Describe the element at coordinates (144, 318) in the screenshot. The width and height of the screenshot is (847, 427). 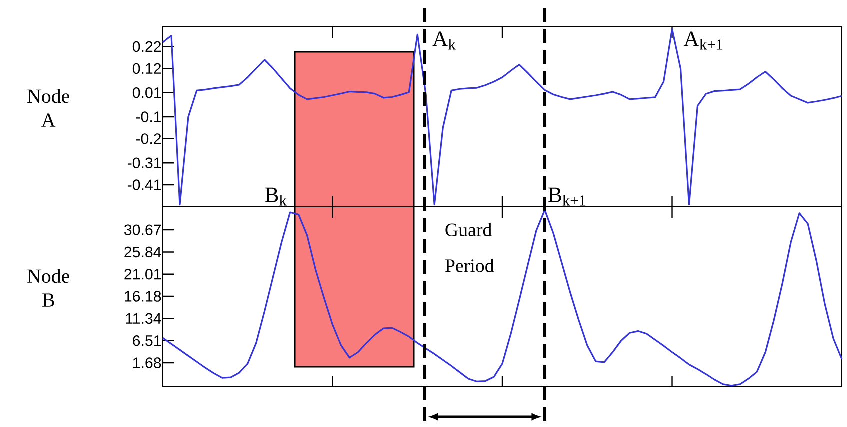
I see `y-tick-label: 11.34` at that location.